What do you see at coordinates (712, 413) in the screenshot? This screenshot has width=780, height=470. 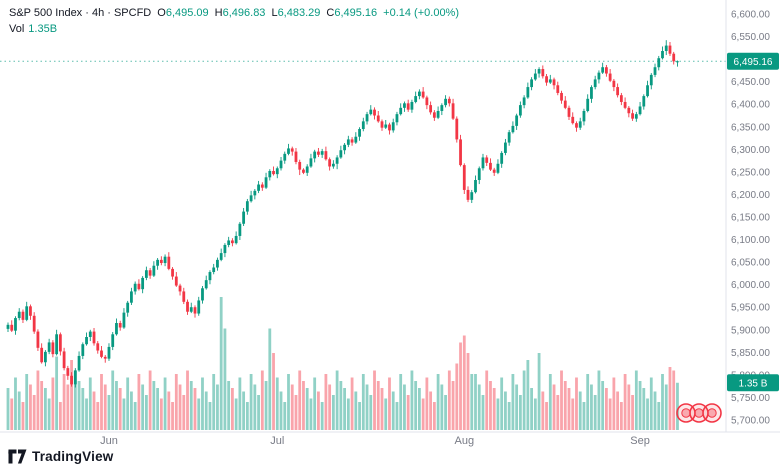 I see `stamp-inner-circle` at bounding box center [712, 413].